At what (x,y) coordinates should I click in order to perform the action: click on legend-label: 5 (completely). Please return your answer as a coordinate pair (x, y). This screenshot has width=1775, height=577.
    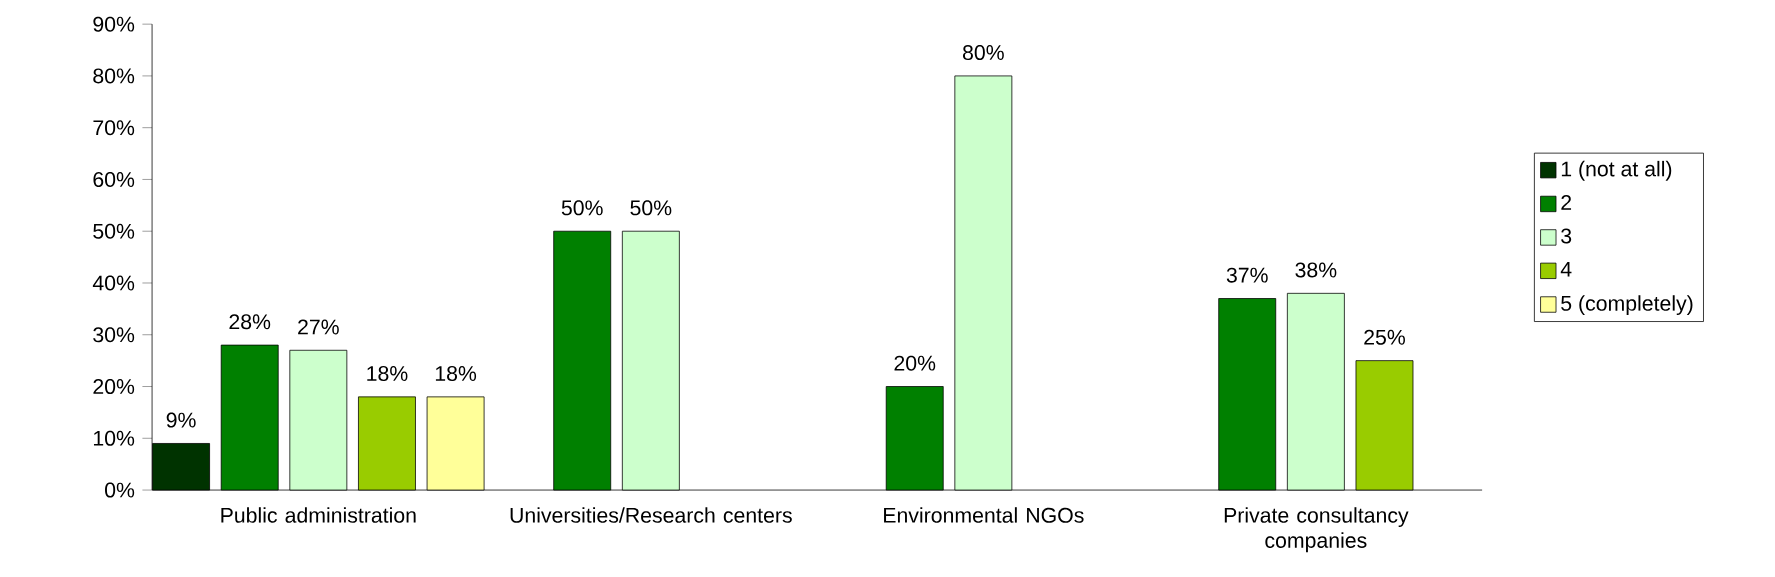
    Looking at the image, I should click on (1627, 305).